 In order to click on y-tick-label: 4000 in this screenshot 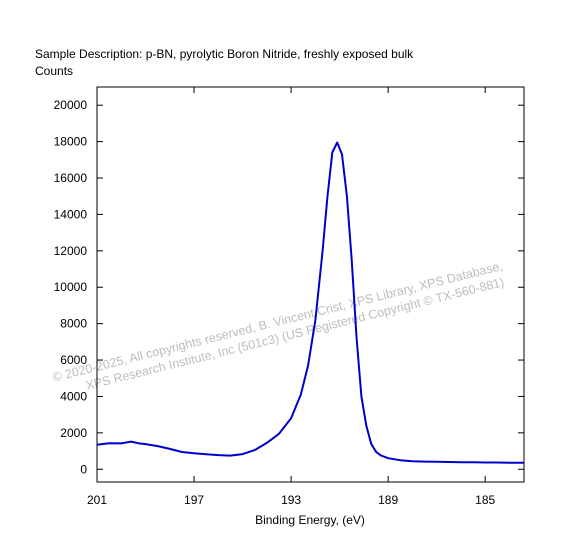, I will do `click(73, 396)`.